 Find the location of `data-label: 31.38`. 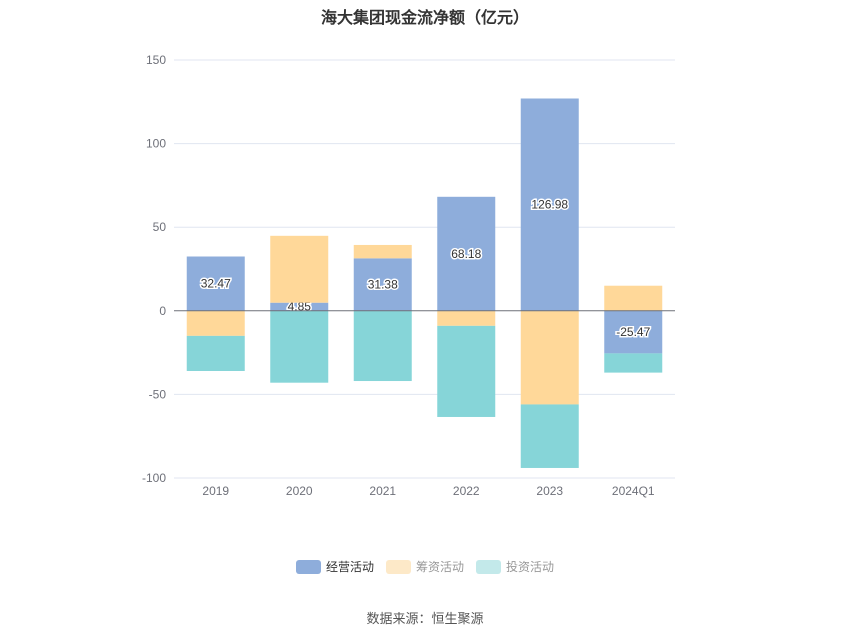

data-label: 31.38 is located at coordinates (383, 285).